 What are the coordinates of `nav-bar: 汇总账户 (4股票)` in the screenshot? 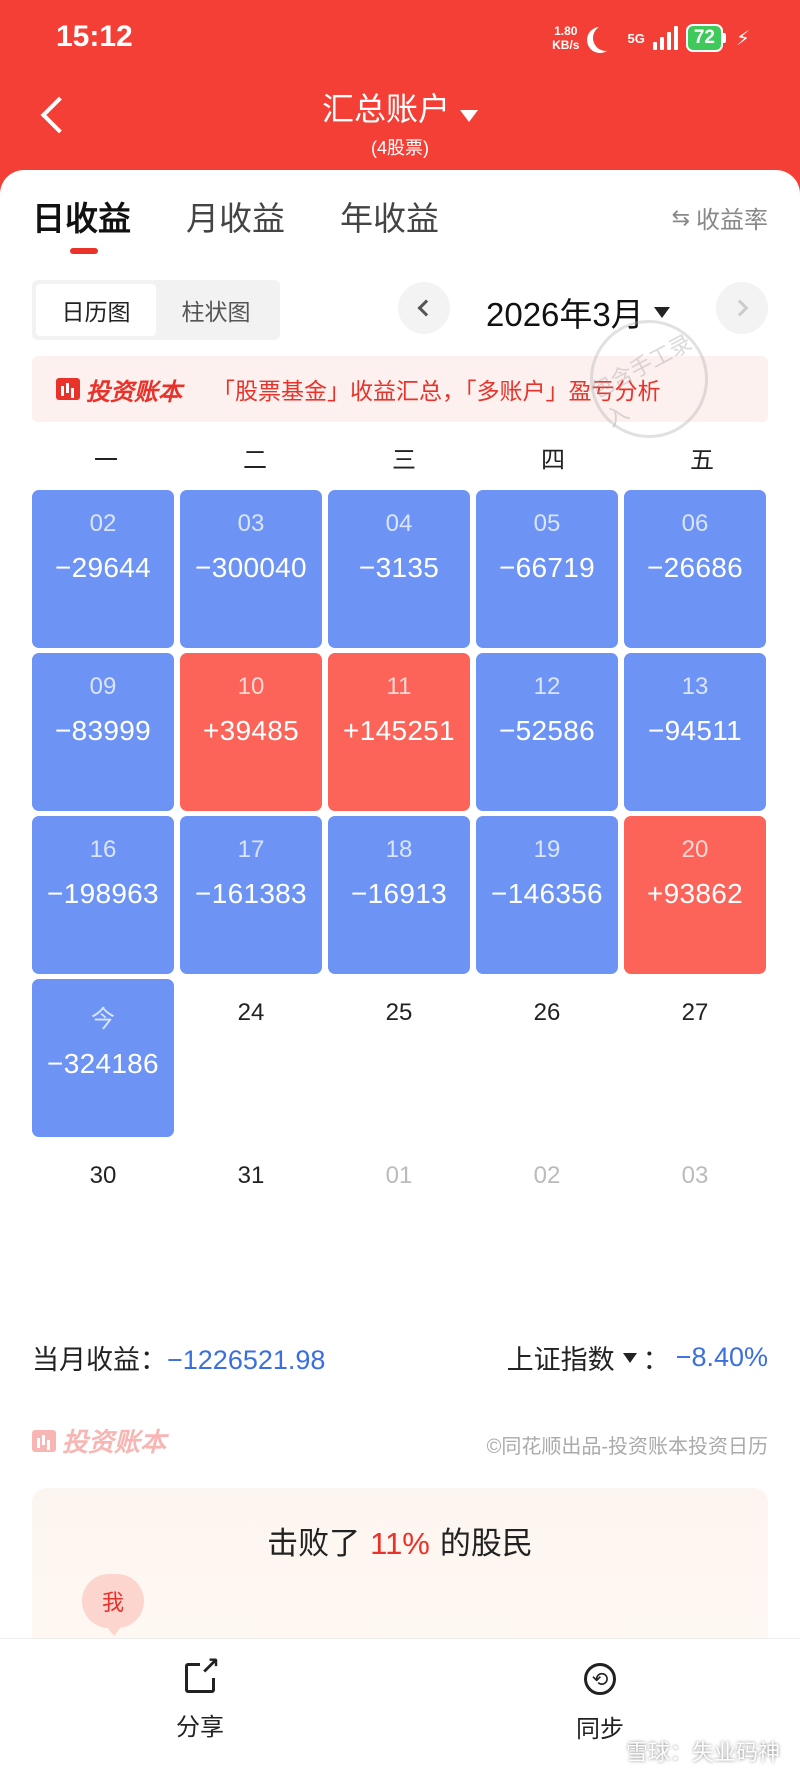 It's located at (400, 121).